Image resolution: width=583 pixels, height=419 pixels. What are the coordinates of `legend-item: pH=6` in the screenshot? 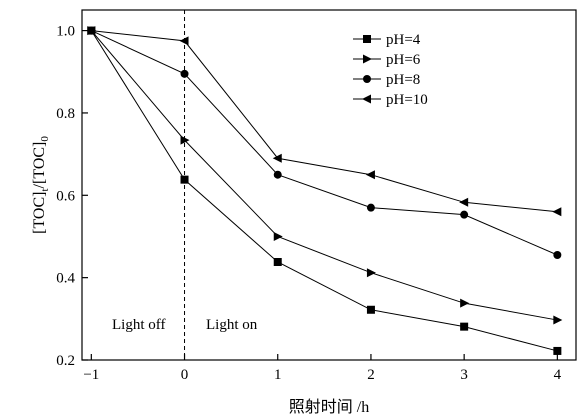 It's located at (387, 60).